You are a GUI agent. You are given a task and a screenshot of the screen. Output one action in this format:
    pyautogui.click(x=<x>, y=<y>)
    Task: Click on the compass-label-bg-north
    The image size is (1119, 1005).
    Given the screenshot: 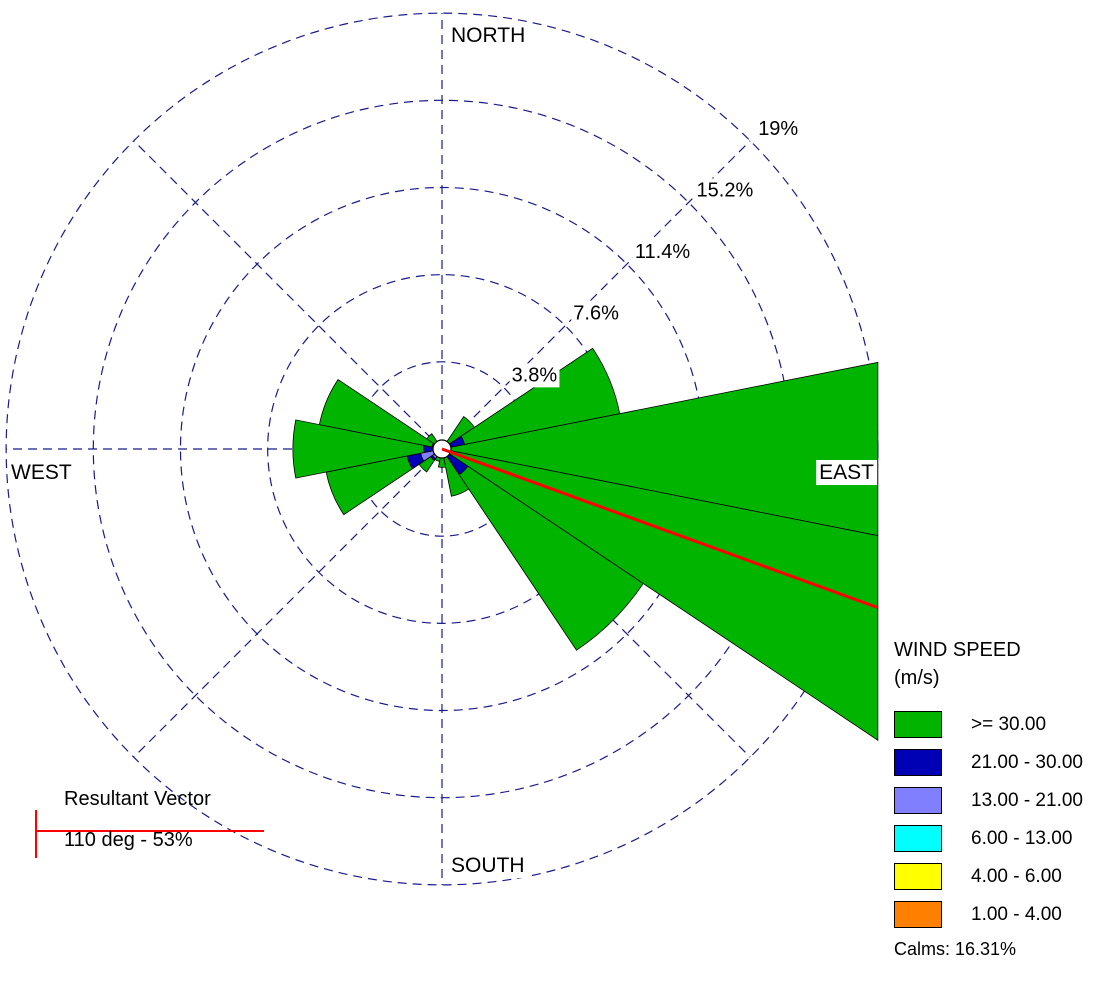 What is the action you would take?
    pyautogui.click(x=488, y=35)
    